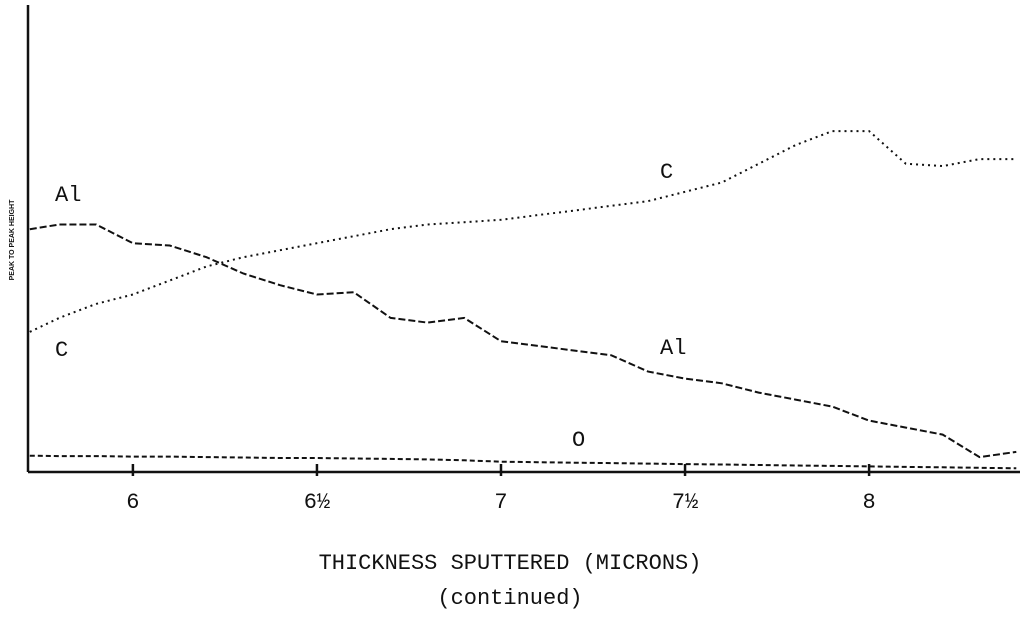  I want to click on x-tick-label: 7, so click(500, 502).